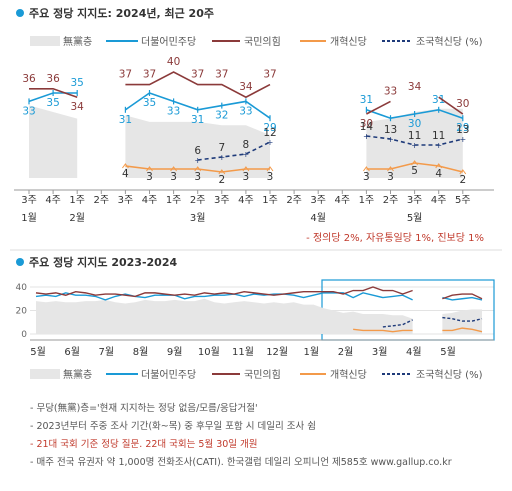 The image size is (512, 491). What do you see at coordinates (209, 352) in the screenshot?
I see `bottom-x-month-label: 10월` at bounding box center [209, 352].